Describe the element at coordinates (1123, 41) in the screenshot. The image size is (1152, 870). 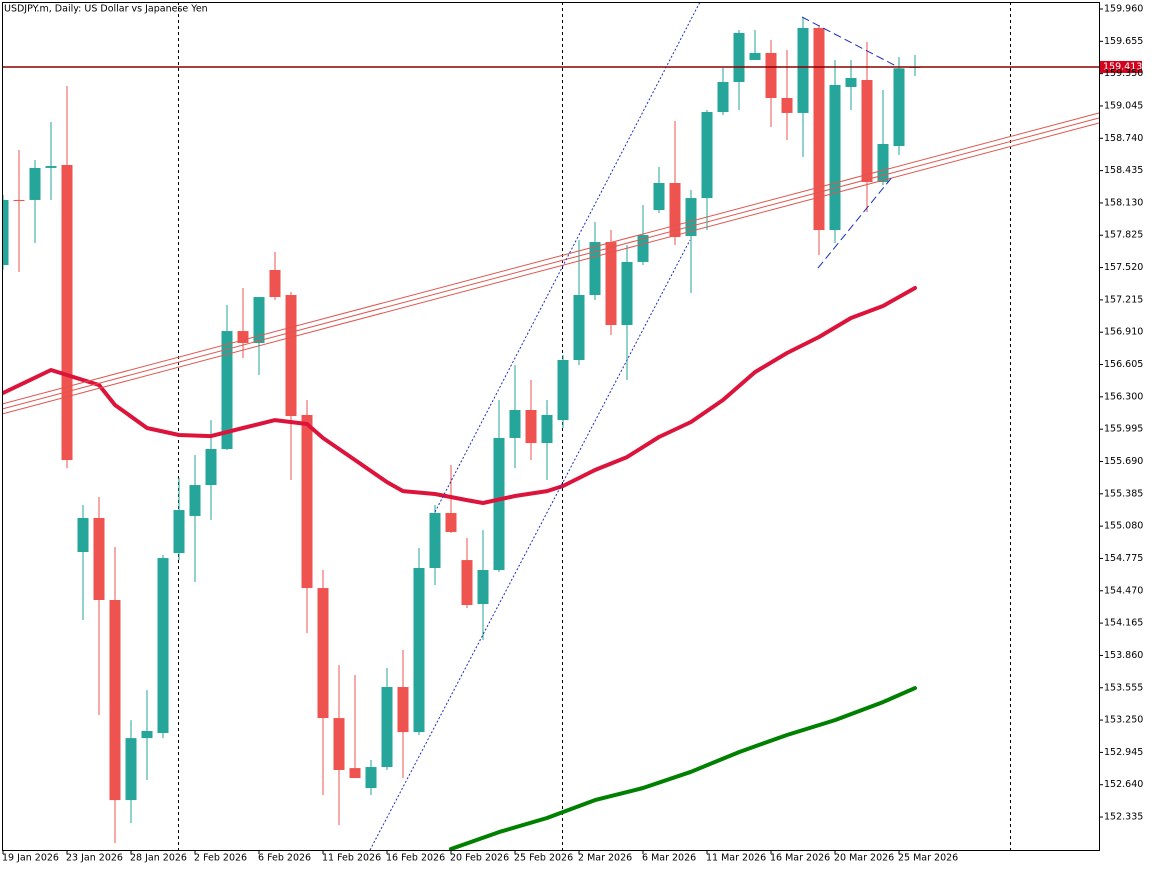
I see `y-tick-label: 159.655` at that location.